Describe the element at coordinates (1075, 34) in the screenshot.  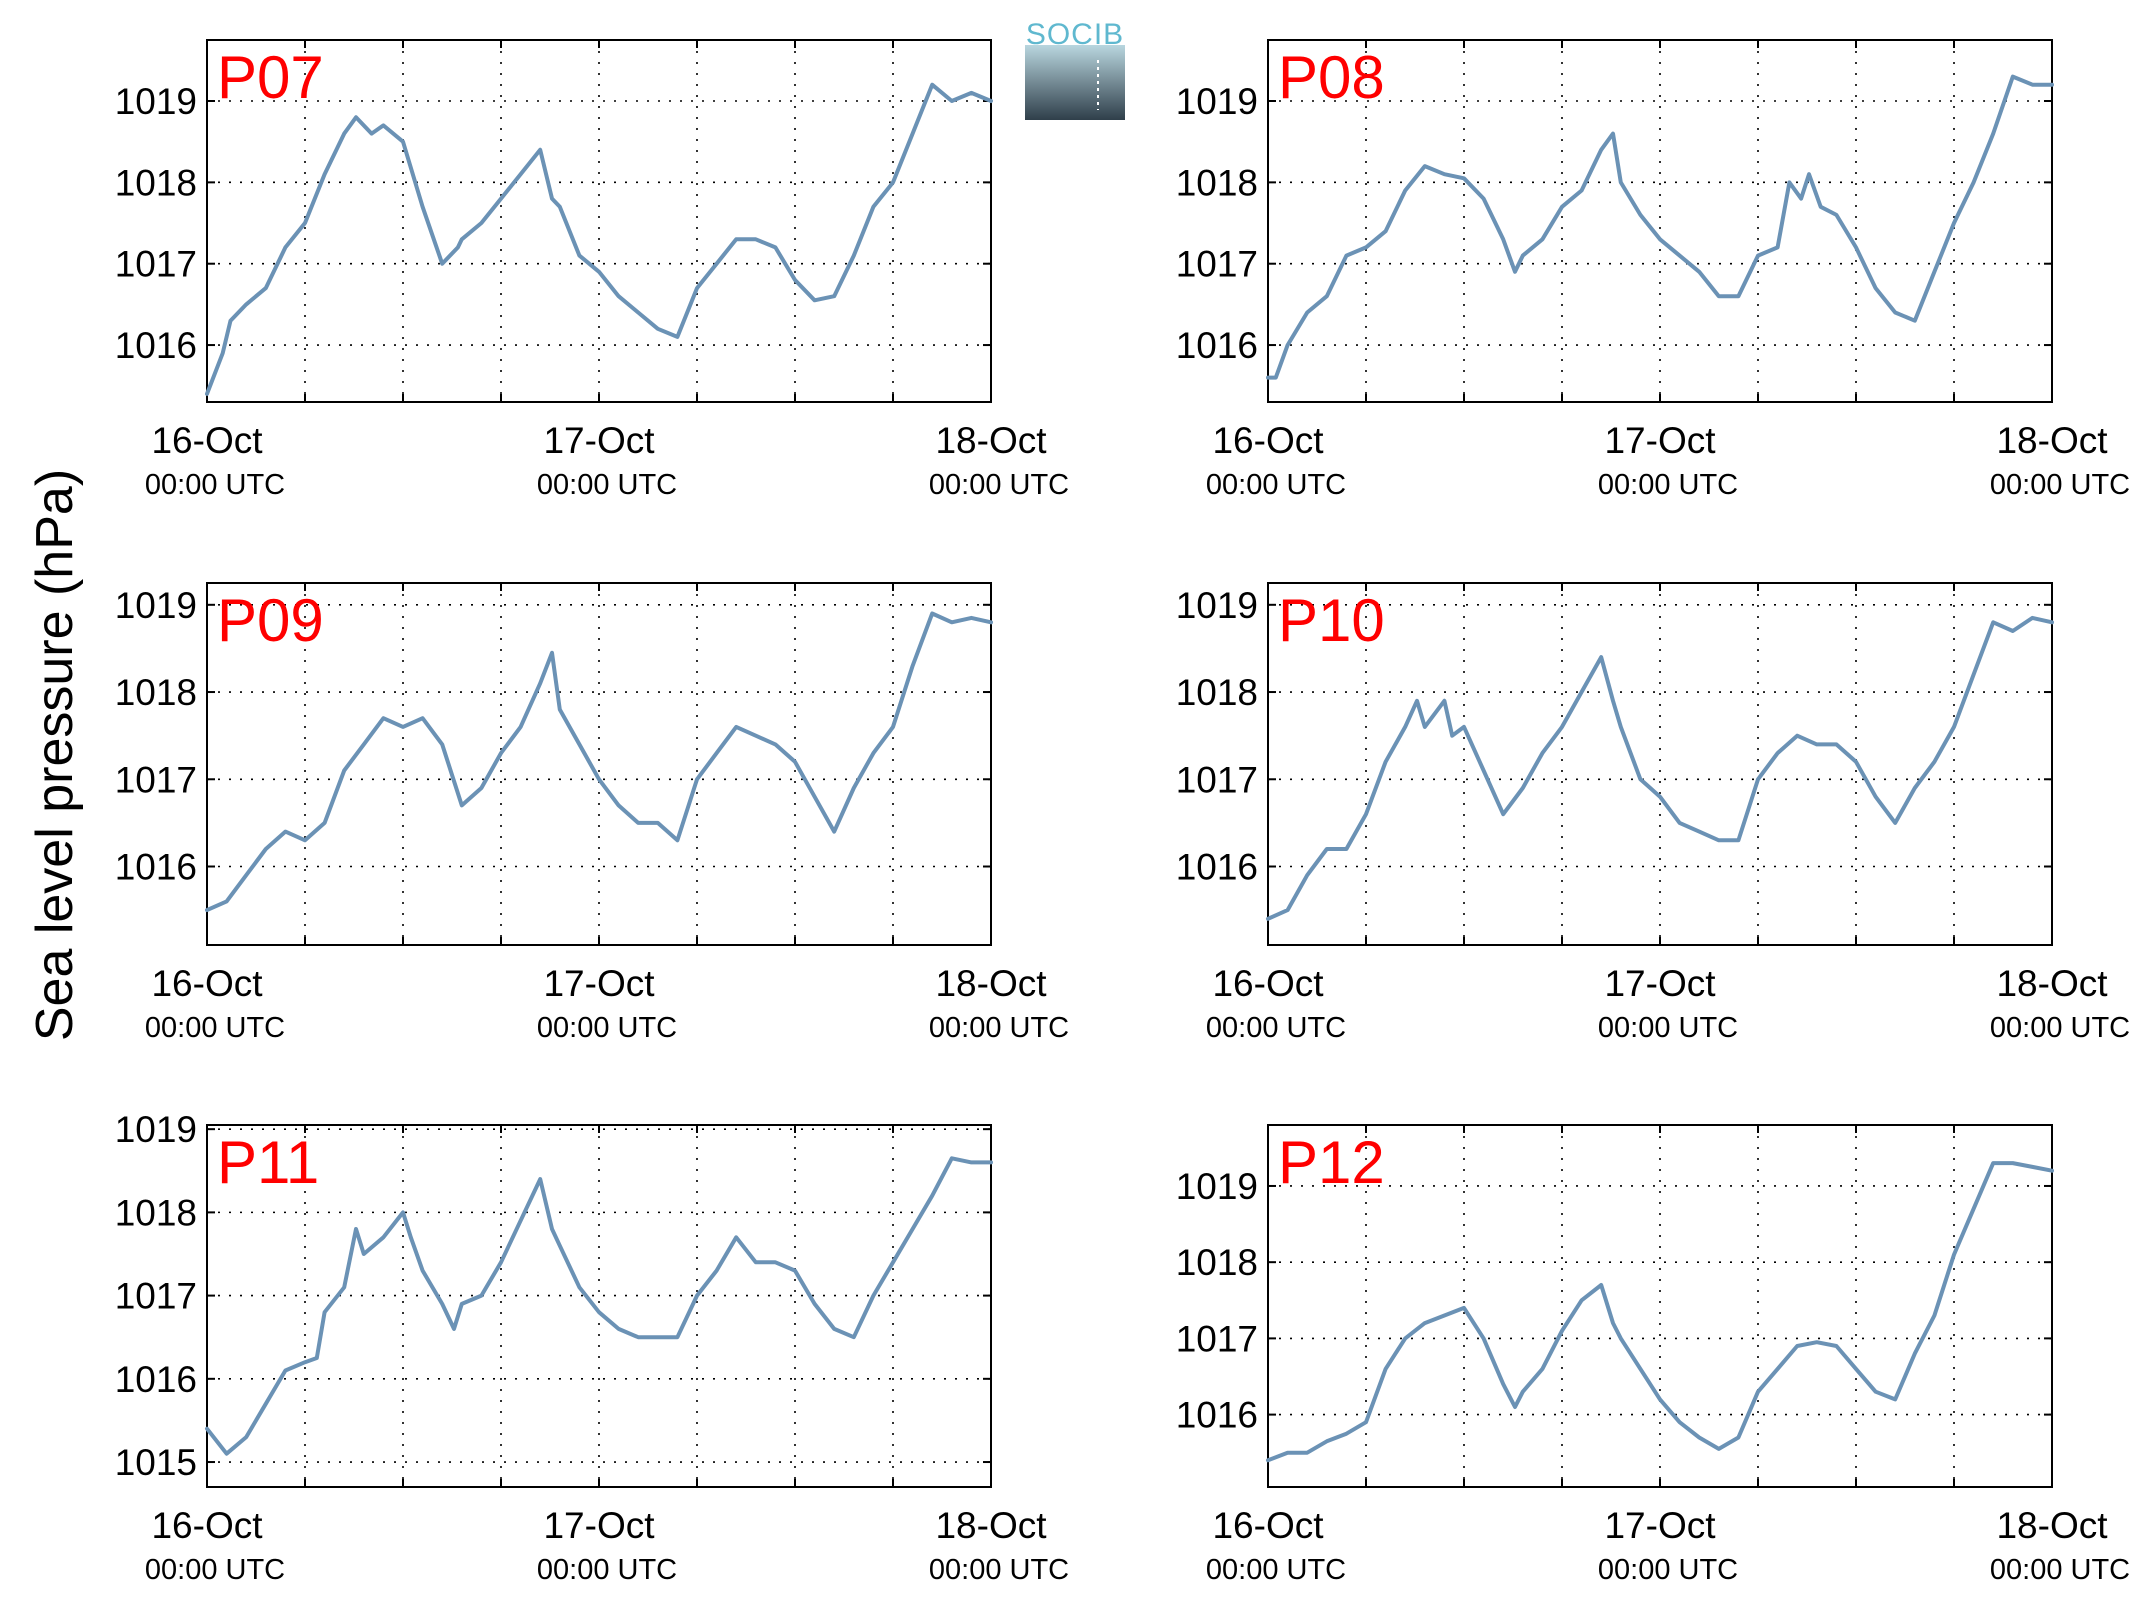
I see `logo-text: SOCIB` at that location.